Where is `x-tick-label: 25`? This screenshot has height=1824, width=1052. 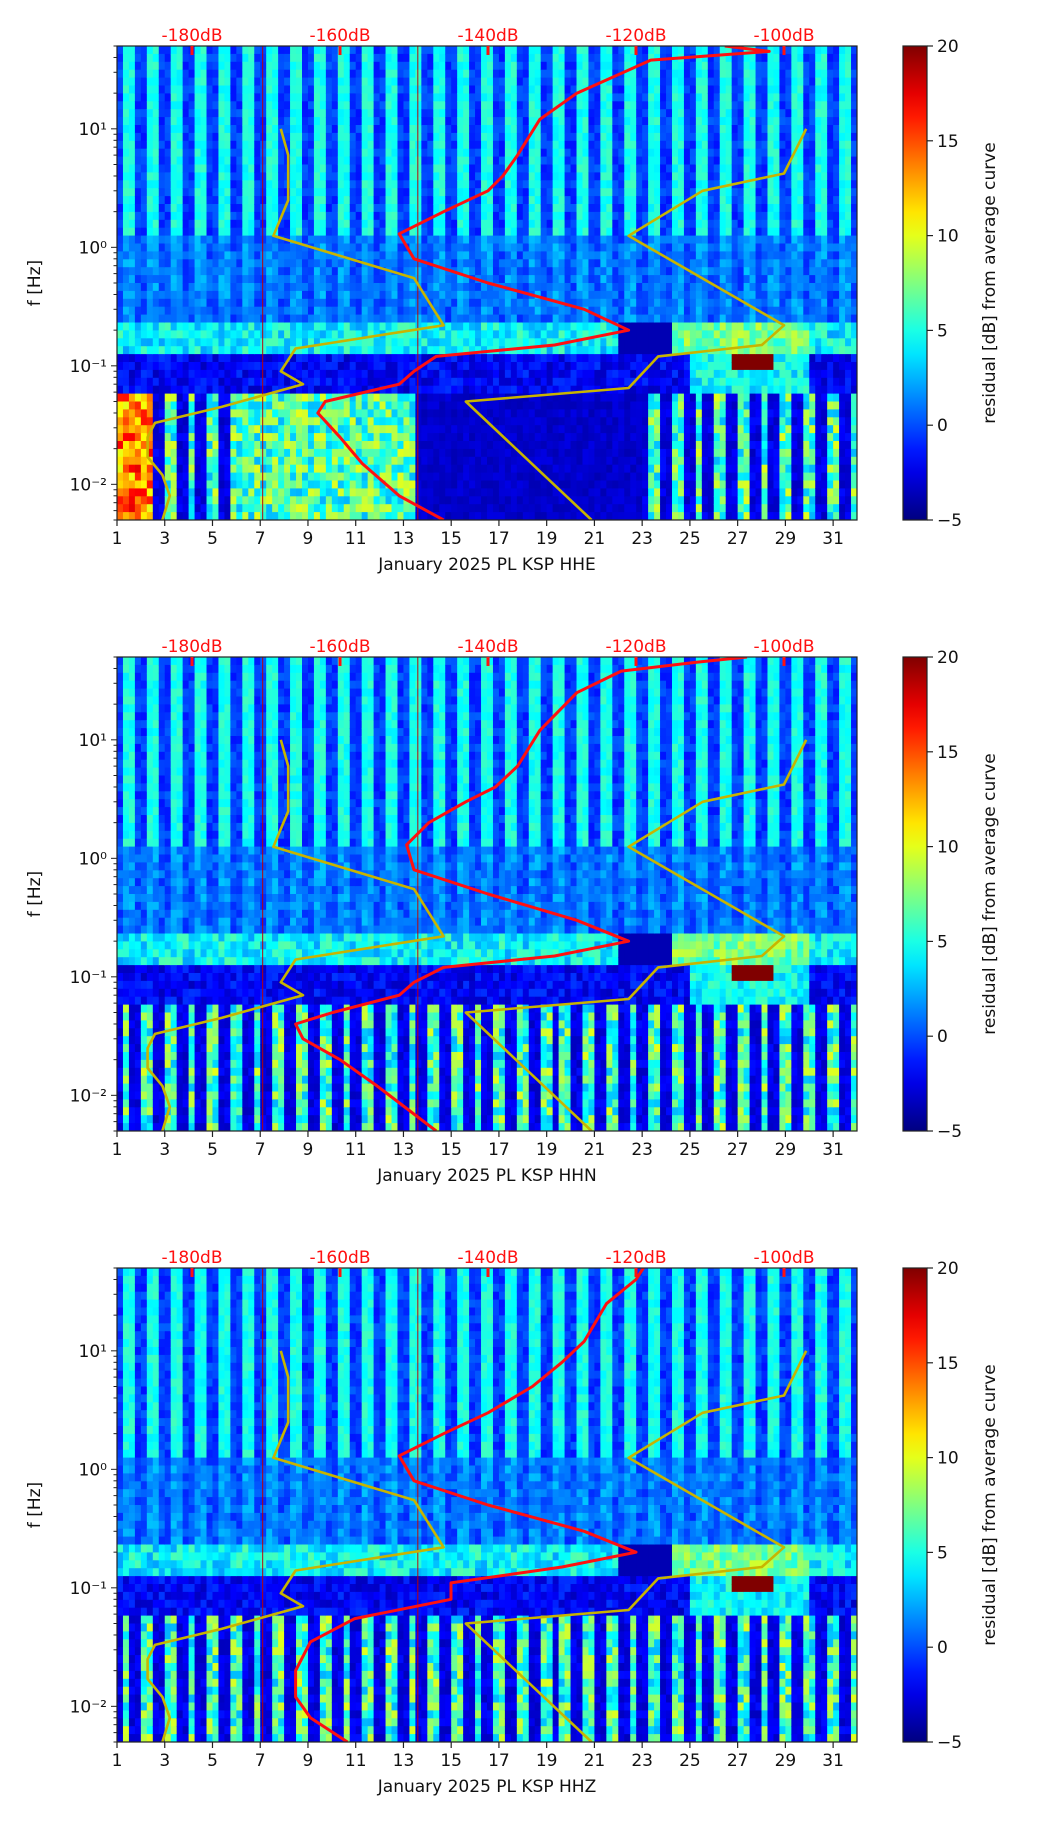 x-tick-label: 25 is located at coordinates (690, 539).